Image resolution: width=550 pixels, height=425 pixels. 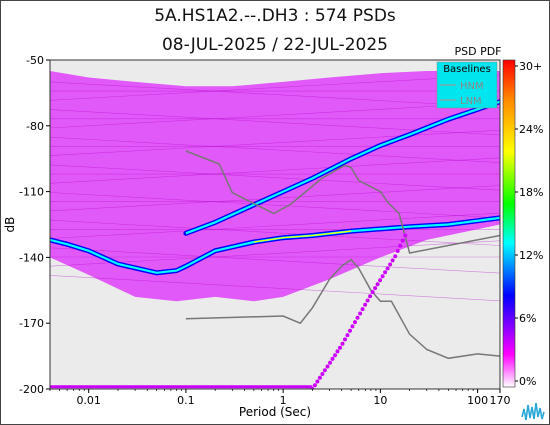 What do you see at coordinates (275, 16) in the screenshot?
I see `chart-title: 5A.HS1A2.--.DH3 : 574 PSDs` at bounding box center [275, 16].